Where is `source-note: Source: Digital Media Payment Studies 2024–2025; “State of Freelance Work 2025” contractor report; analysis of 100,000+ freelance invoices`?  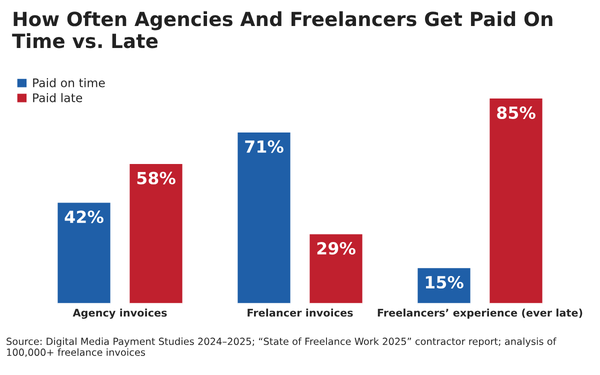
source-note: Source: Digital Media Payment Studies 2024–2025; “State of Freelance Work 2025” contractor report; analysis of 100,000+ freelance invoices is located at coordinates (281, 347).